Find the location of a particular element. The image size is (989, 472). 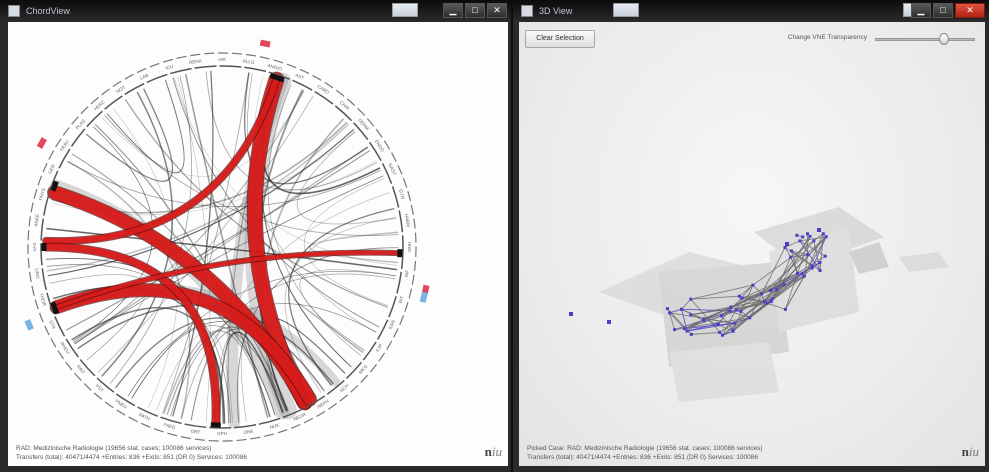

segment-label: KJP is located at coordinates (379, 348).